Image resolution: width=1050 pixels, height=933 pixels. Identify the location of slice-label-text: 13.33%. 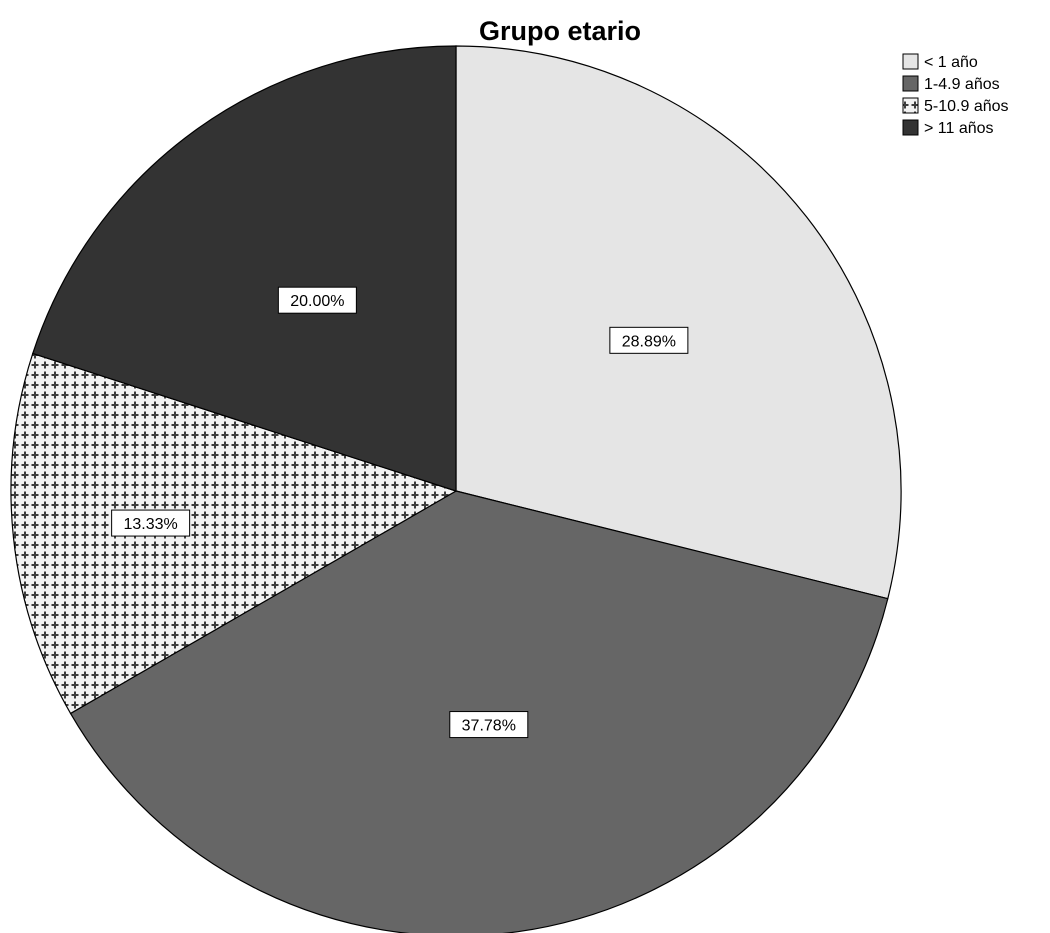
(150, 524).